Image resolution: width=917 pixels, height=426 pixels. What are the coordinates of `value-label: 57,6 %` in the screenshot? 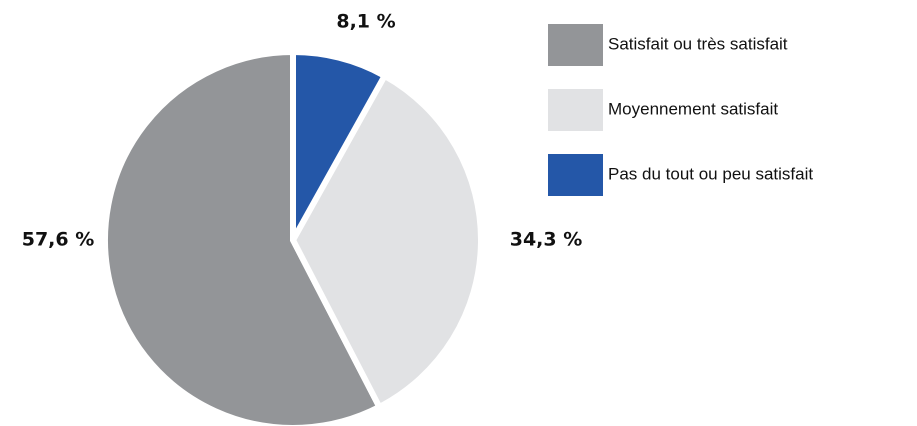 It's located at (58, 240).